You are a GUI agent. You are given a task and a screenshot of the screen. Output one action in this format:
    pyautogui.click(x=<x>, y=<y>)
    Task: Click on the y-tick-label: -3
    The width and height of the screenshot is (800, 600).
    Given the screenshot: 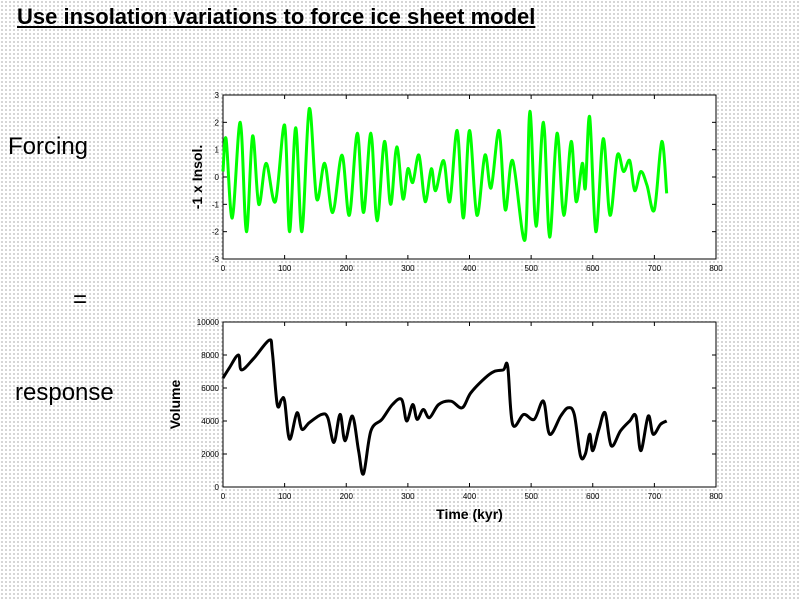 What is the action you would take?
    pyautogui.click(x=216, y=259)
    